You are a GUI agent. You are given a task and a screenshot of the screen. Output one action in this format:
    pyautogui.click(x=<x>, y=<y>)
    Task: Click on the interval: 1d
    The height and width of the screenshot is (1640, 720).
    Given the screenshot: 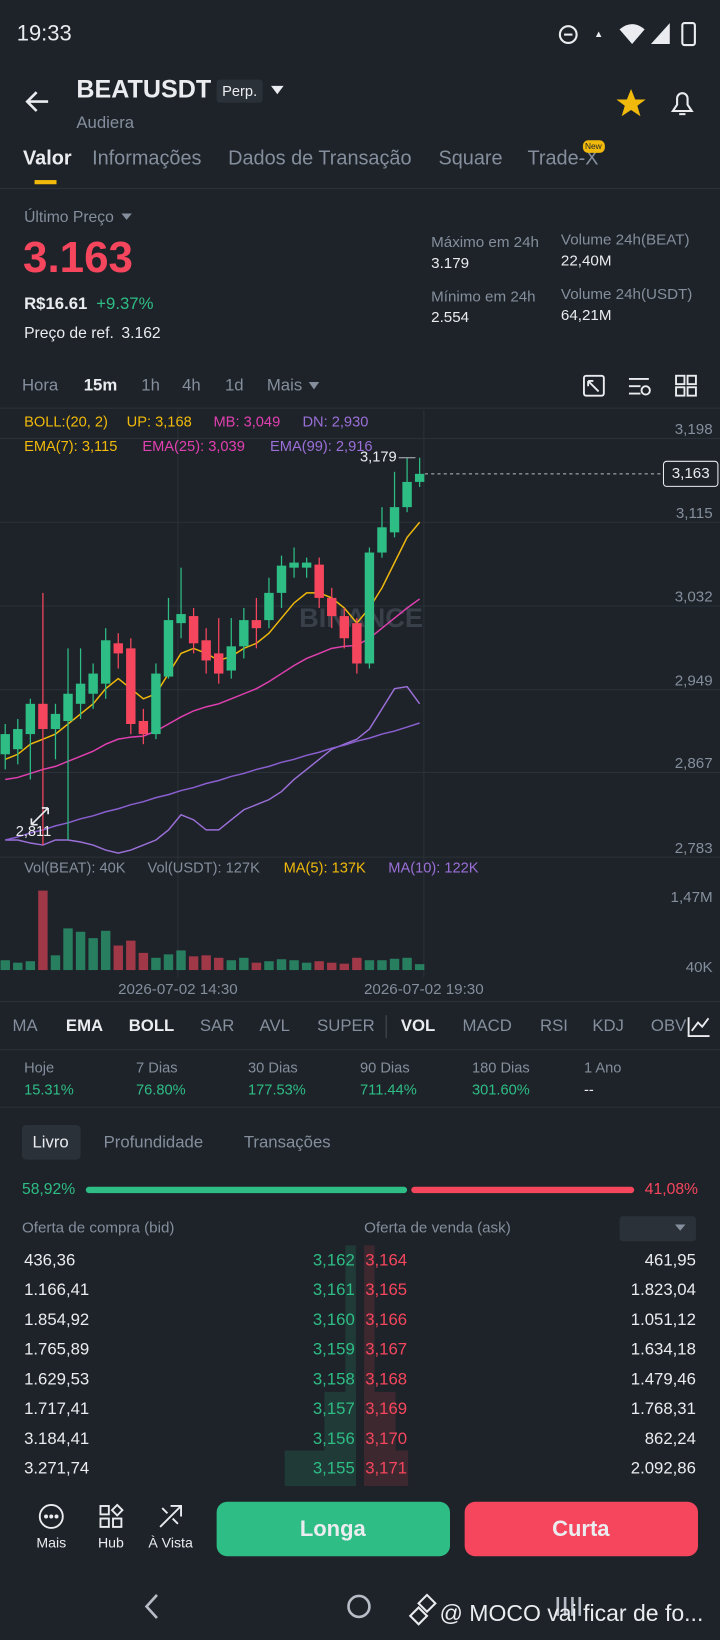 What is the action you would take?
    pyautogui.click(x=234, y=385)
    